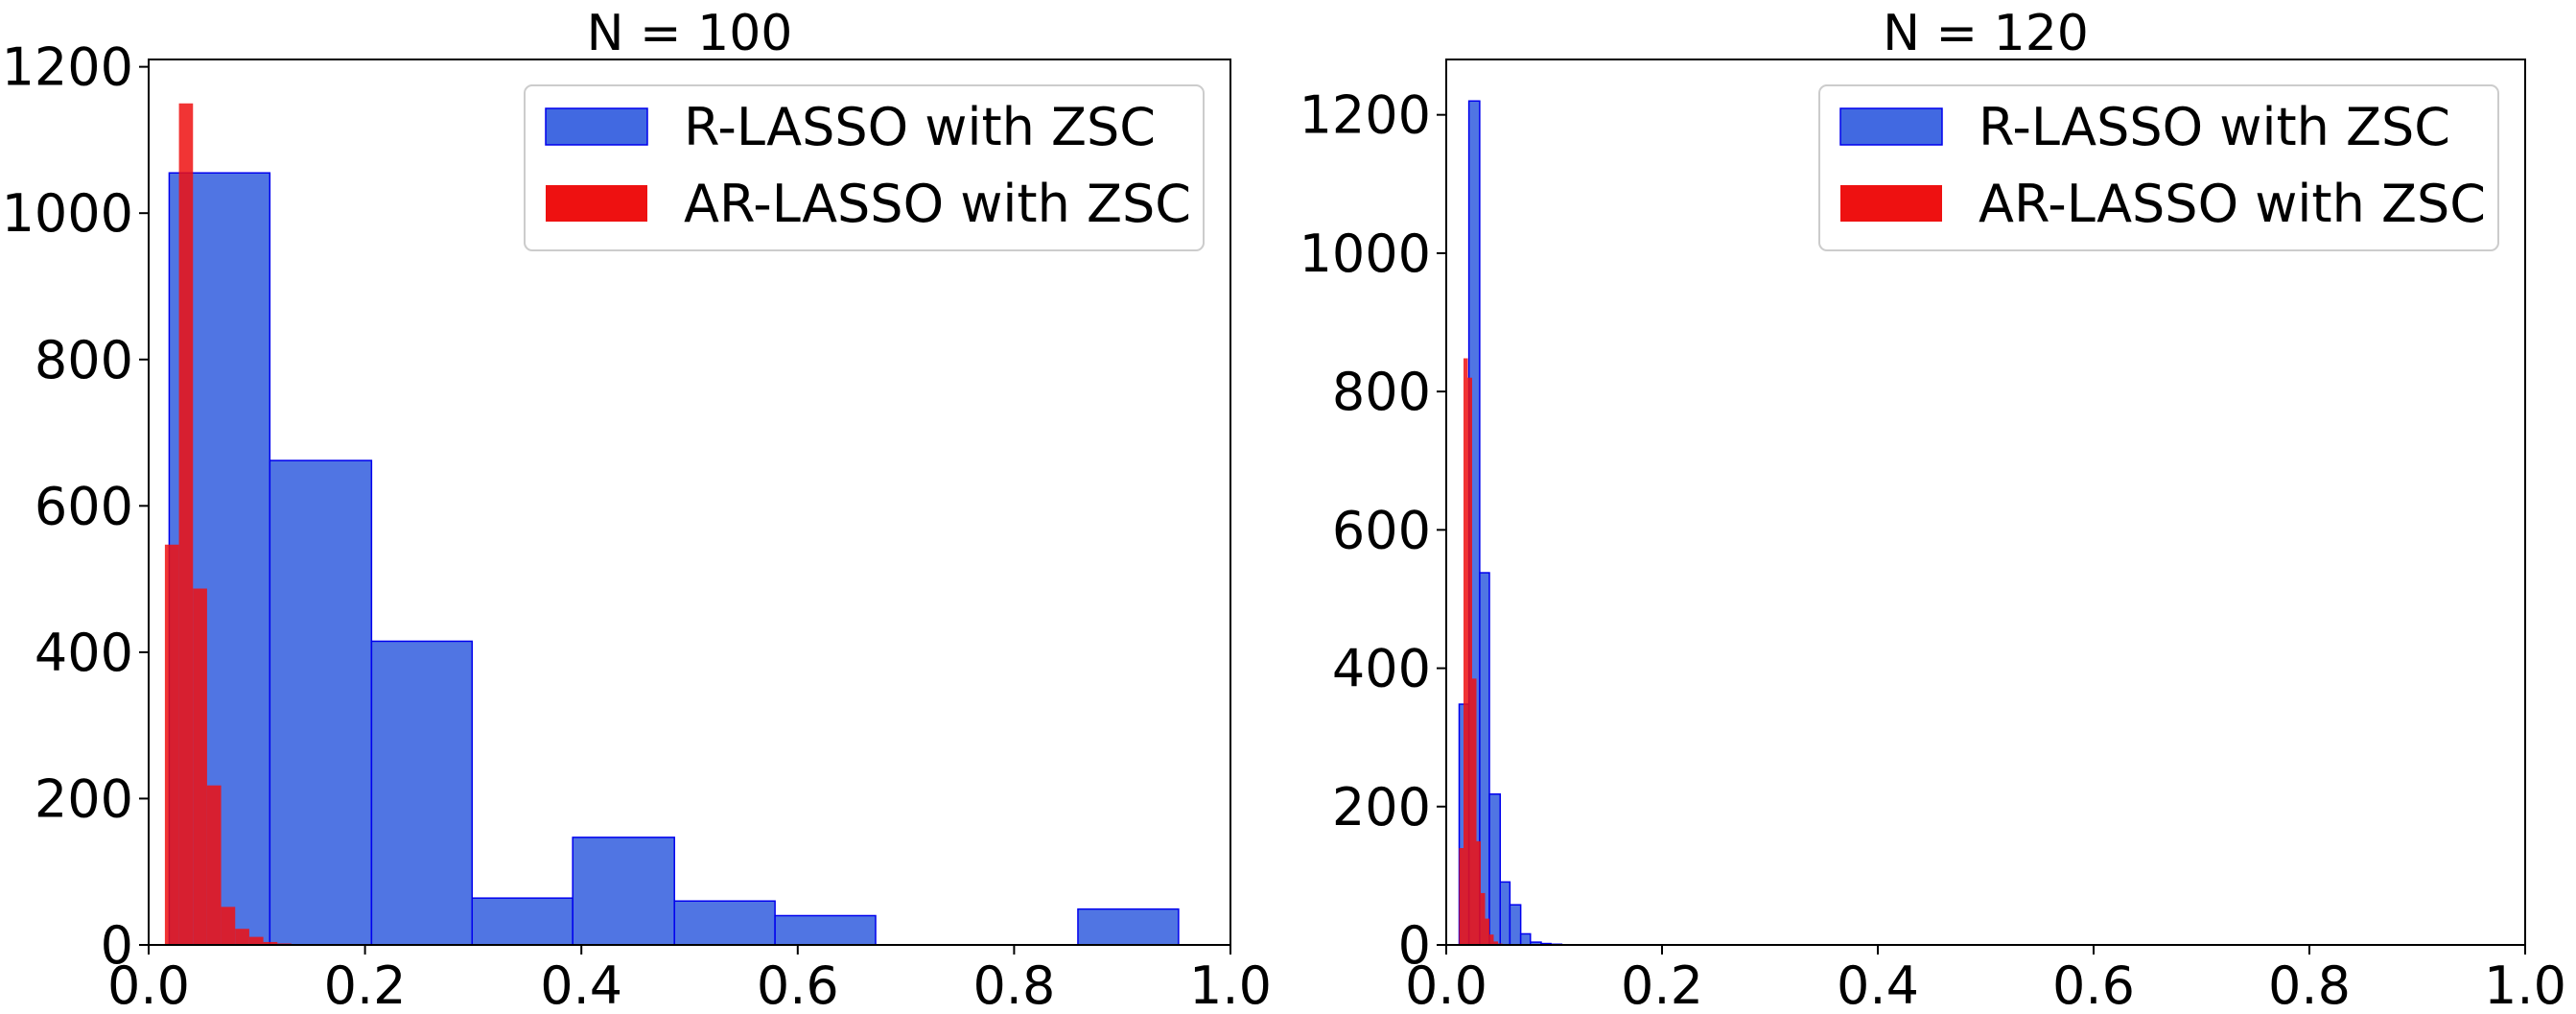 Image resolution: width=2576 pixels, height=1014 pixels. Describe the element at coordinates (690, 34) in the screenshot. I see `chart-title: N = 100` at that location.